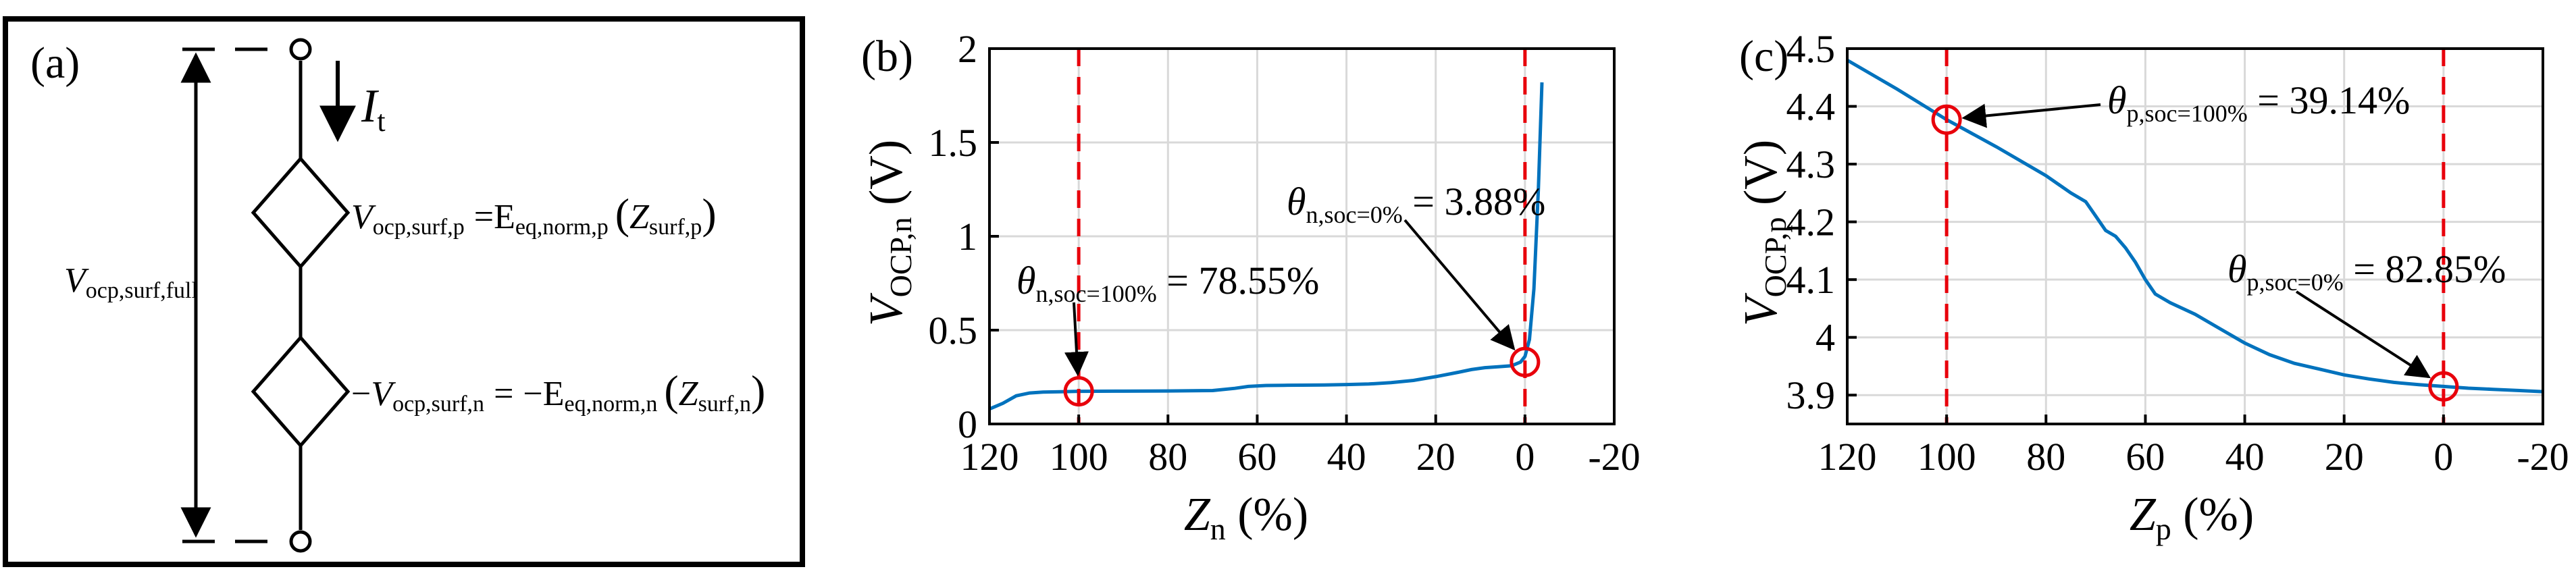  What do you see at coordinates (1811, 164) in the screenshot?
I see `y-tick-label: 4.3` at bounding box center [1811, 164].